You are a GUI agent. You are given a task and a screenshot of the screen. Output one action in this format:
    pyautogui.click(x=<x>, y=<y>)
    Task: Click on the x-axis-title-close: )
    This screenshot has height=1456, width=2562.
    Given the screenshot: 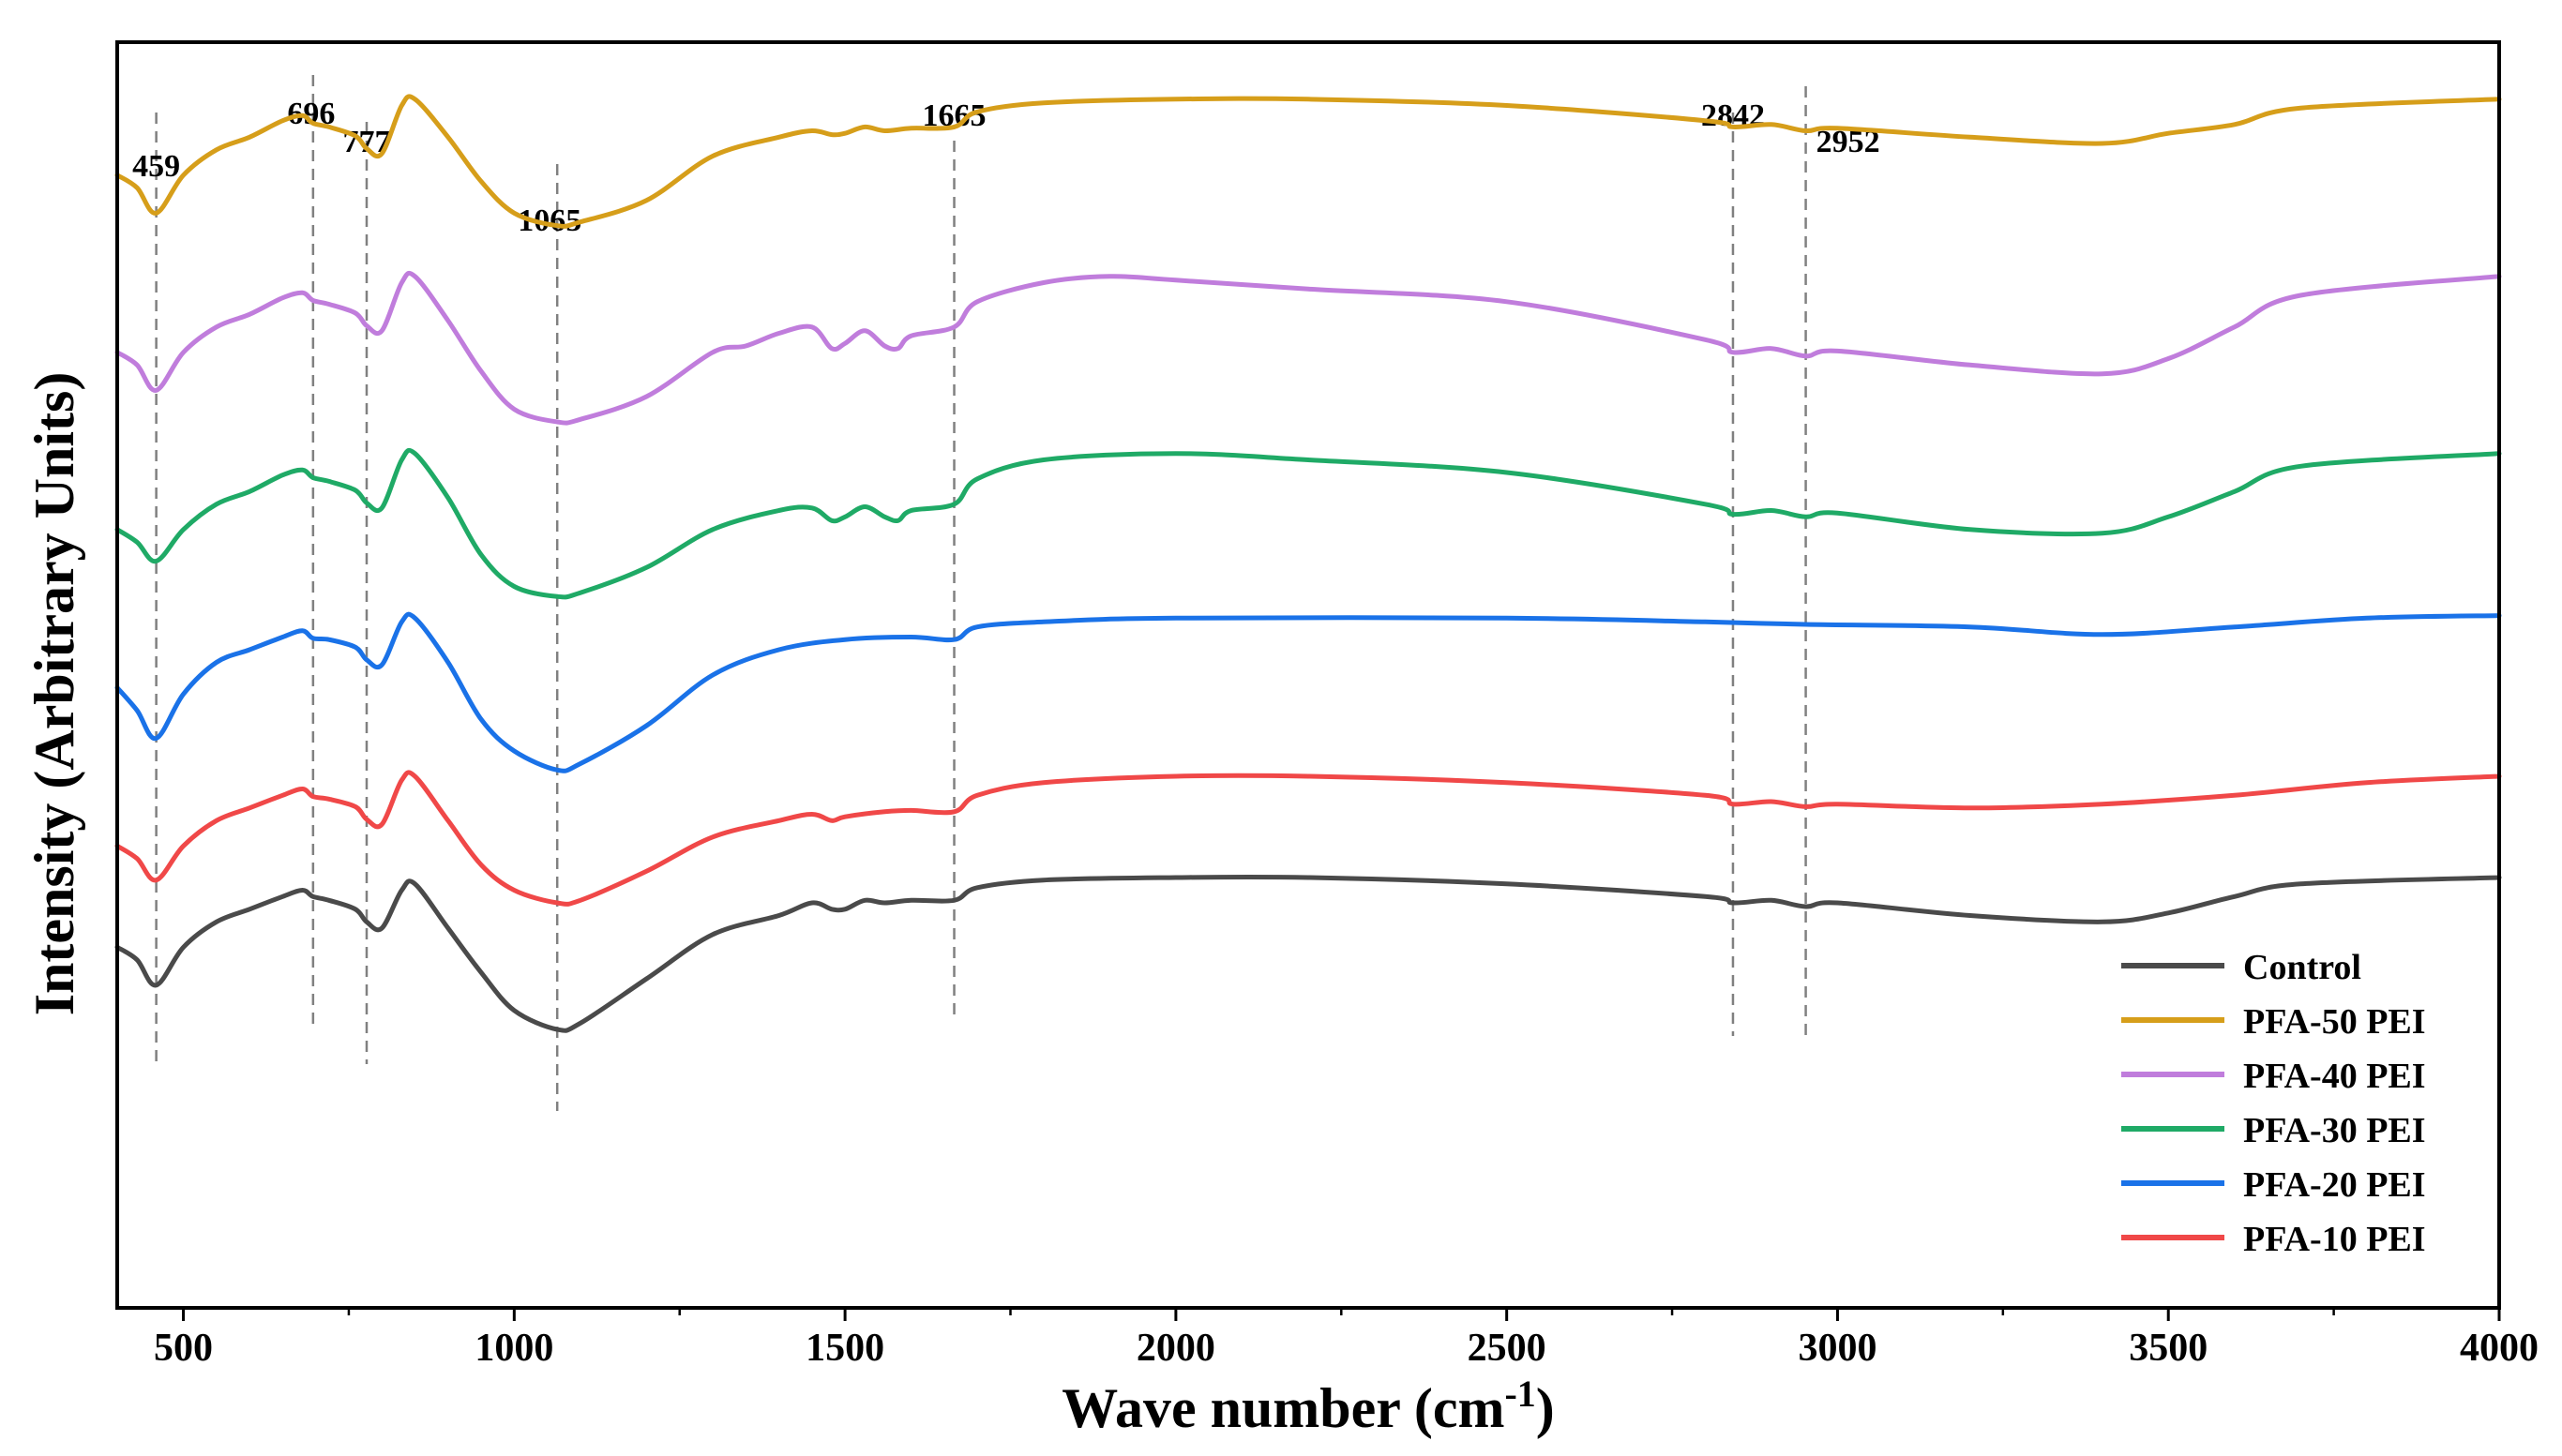 What is the action you would take?
    pyautogui.click(x=1546, y=1408)
    